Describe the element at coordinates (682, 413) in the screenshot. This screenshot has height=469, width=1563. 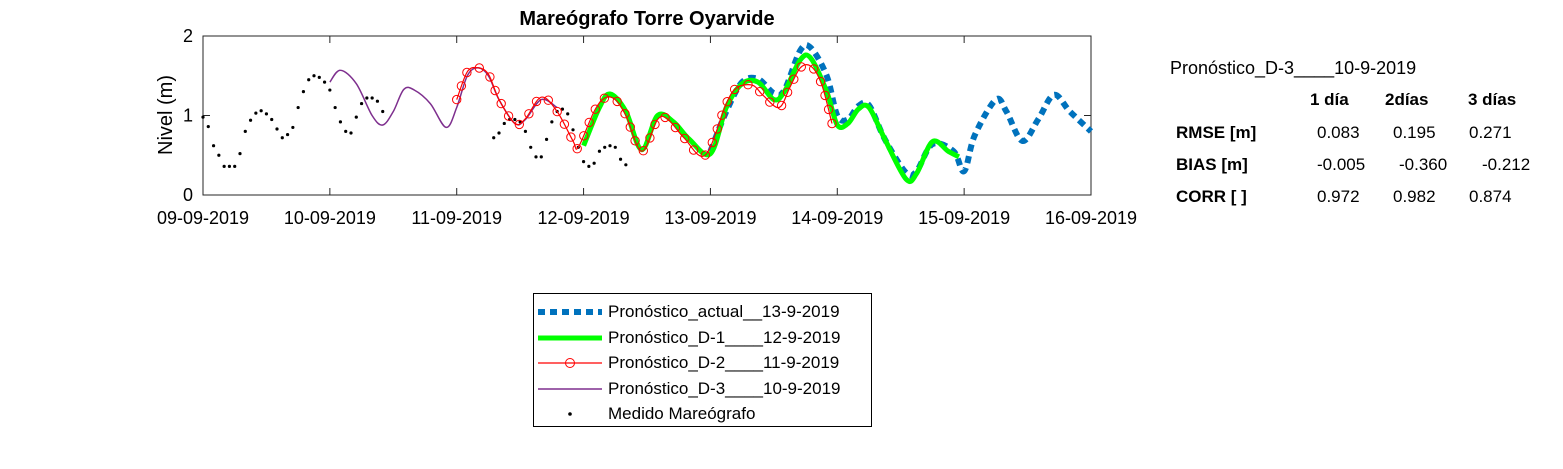
I see `legend-label-medido: Medido Mareógrafo` at that location.